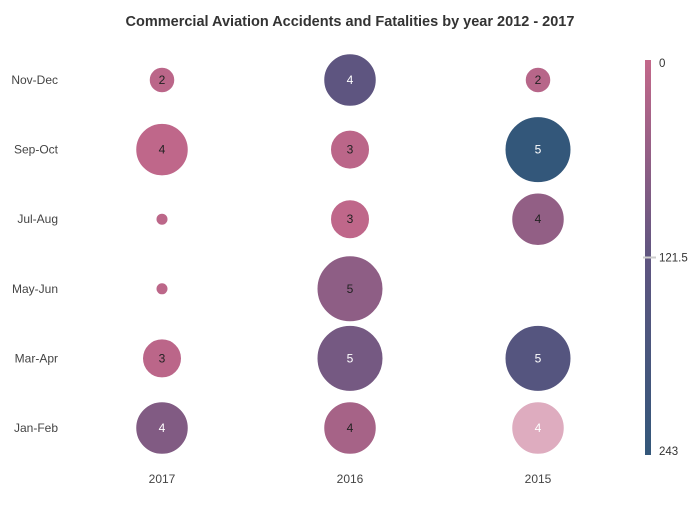 The width and height of the screenshot is (700, 510). I want to click on color-scale-label: 121.5, so click(673, 259).